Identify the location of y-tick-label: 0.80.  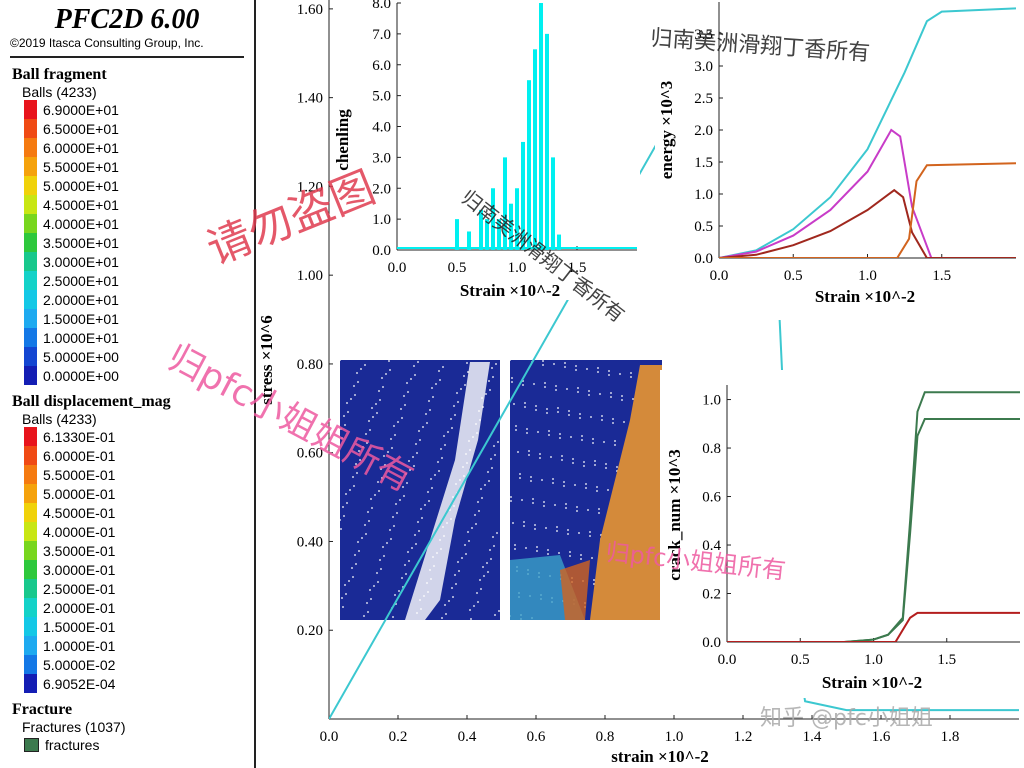
(310, 365).